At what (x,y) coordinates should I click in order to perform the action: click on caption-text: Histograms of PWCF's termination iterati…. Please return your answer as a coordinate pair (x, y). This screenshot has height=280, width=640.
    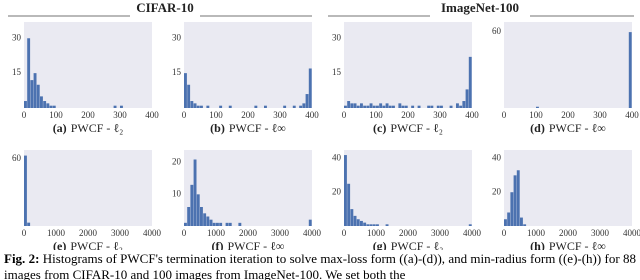
    Looking at the image, I should click on (320, 265).